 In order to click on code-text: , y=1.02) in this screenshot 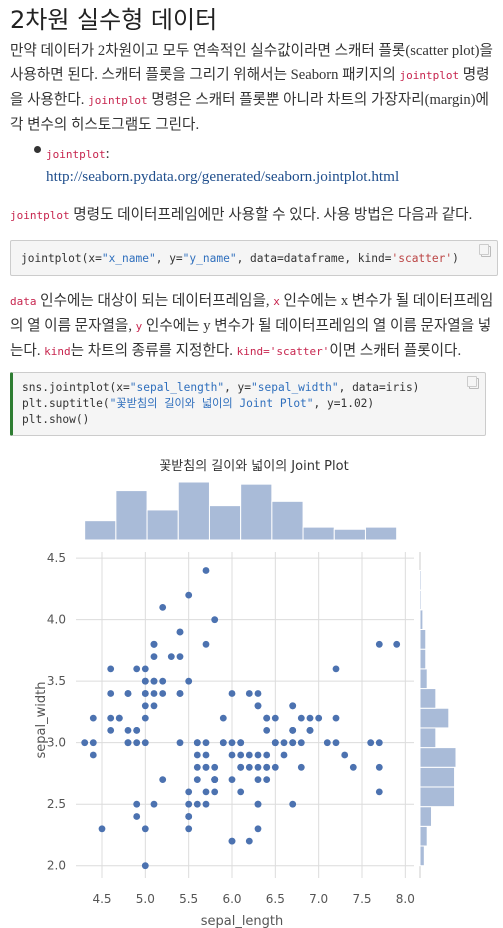, I will do `click(344, 403)`.